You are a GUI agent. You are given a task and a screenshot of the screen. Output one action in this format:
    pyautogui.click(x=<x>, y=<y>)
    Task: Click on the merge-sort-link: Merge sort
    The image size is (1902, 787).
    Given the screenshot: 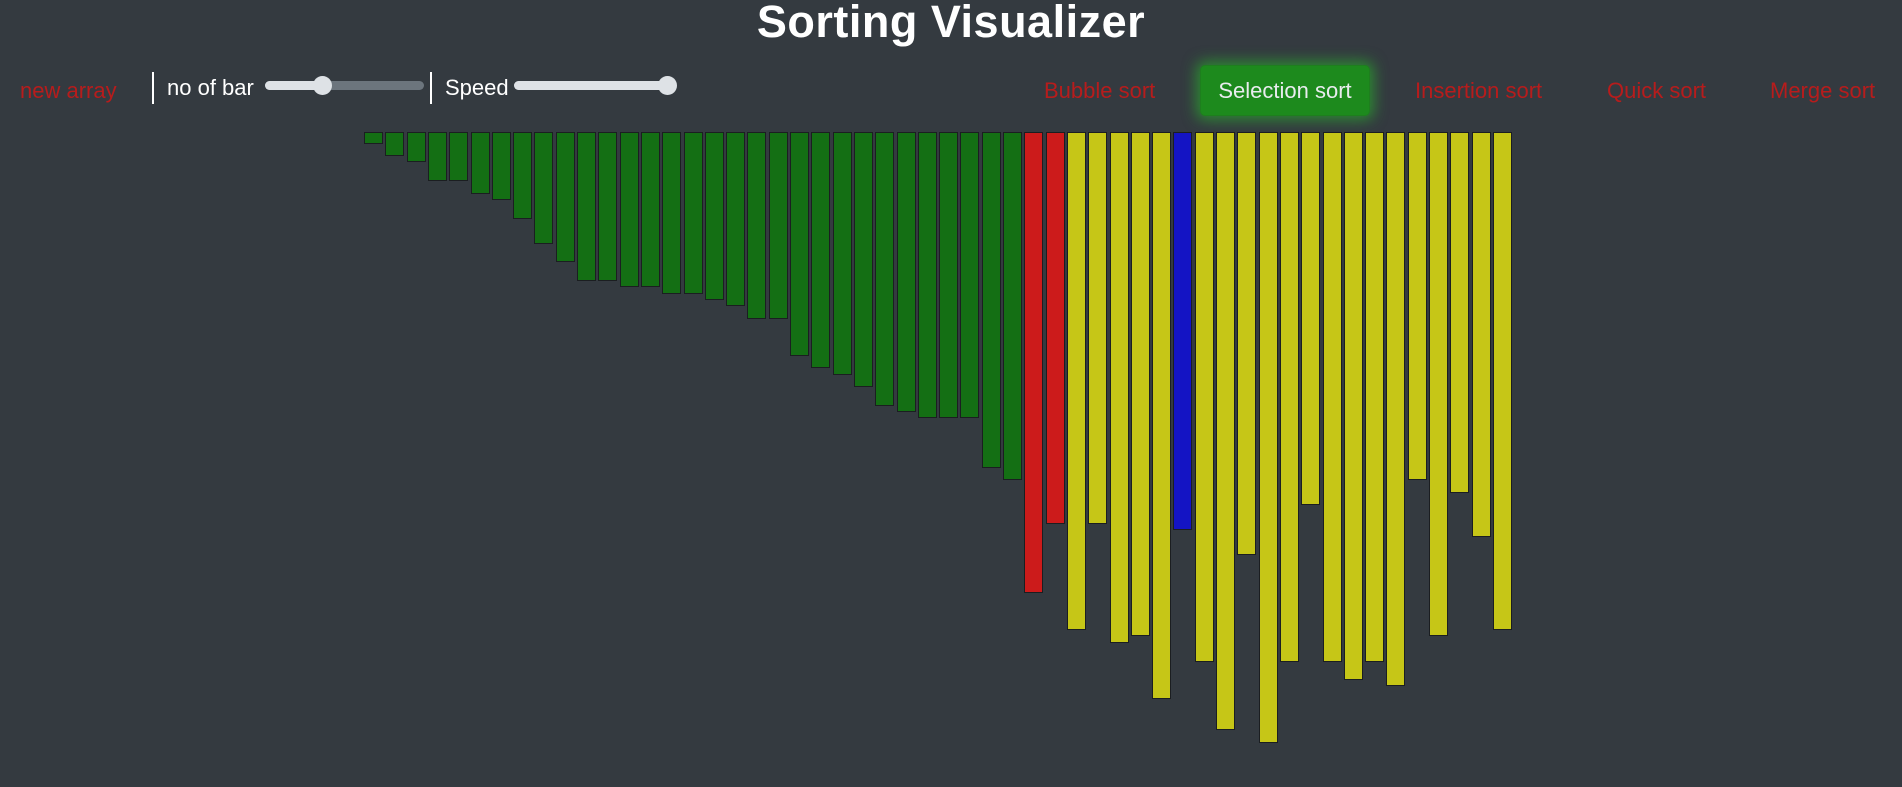 What is the action you would take?
    pyautogui.click(x=1823, y=90)
    